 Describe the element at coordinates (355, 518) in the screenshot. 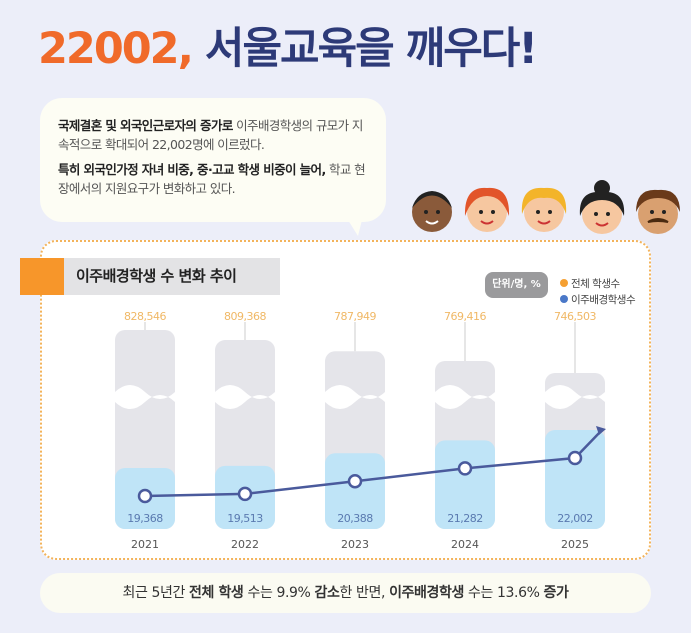

I see `migrant-value-label: 20,388` at that location.